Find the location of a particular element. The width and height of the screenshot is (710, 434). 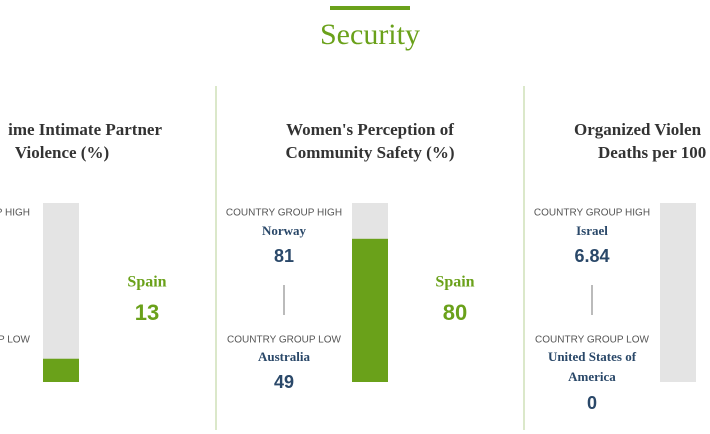

low-country: Australia is located at coordinates (284, 356).